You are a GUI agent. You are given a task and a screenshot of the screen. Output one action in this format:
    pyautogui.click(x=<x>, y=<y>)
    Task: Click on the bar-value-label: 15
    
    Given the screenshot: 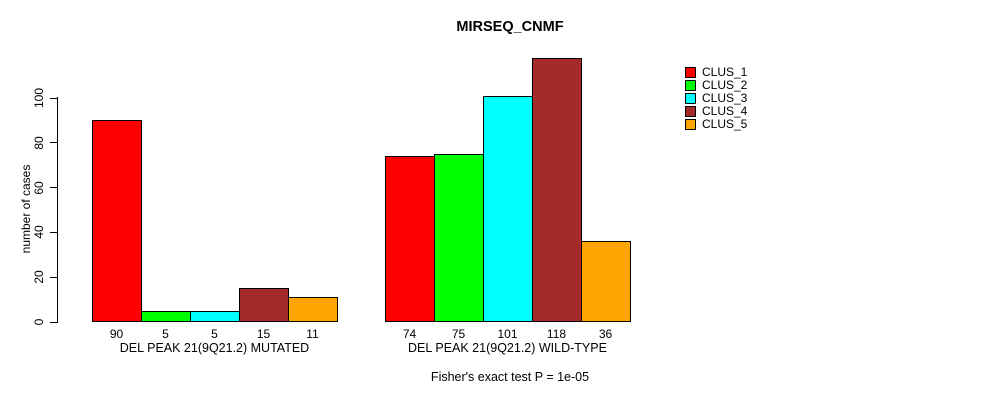 What is the action you would take?
    pyautogui.click(x=263, y=334)
    